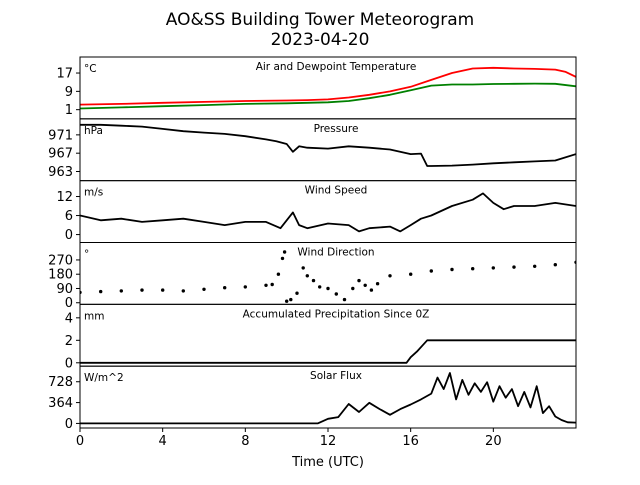 The image size is (640, 485). I want to click on x-tick-label: 4, so click(163, 441).